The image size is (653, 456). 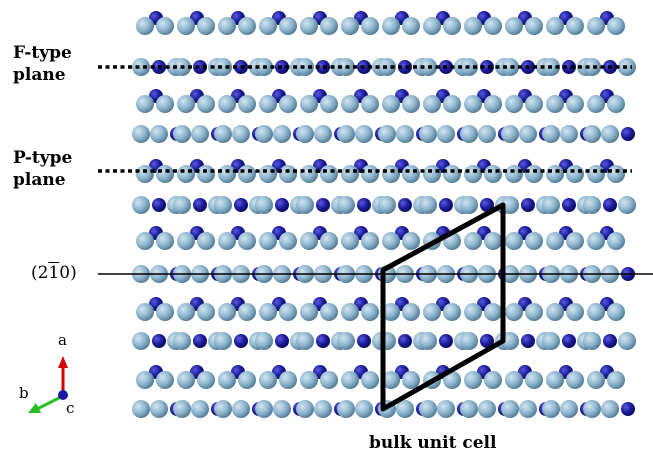 I want to click on bulk-unit-cell-outline, so click(x=443, y=307).